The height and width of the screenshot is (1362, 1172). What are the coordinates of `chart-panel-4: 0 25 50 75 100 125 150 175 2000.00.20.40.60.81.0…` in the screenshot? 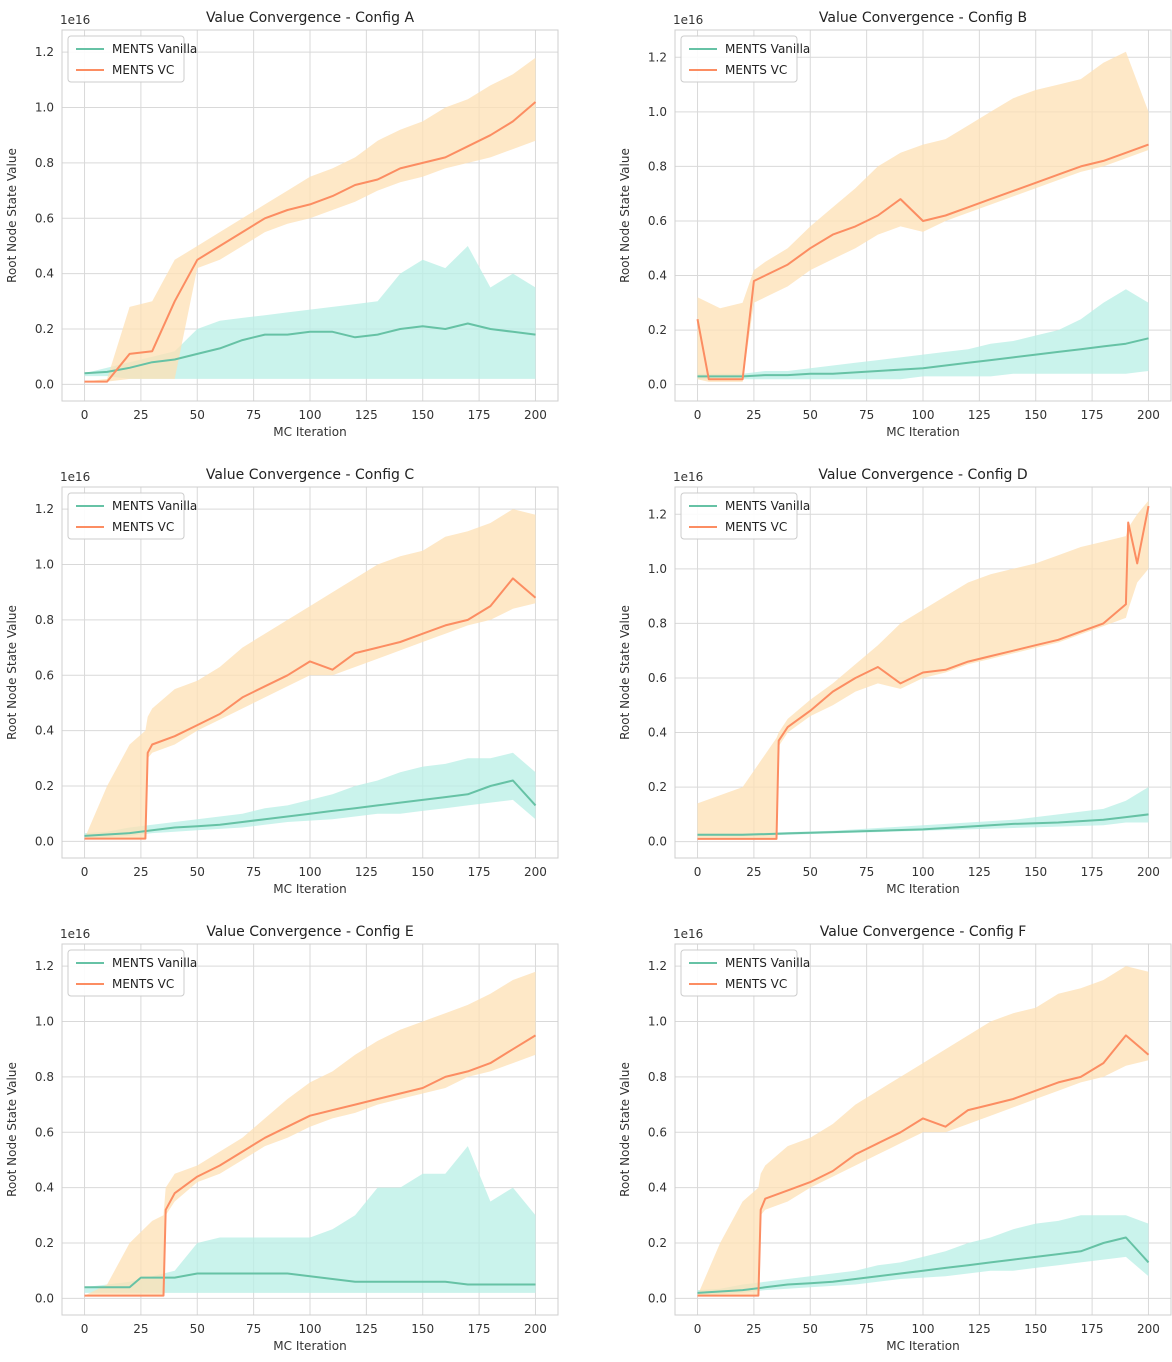 It's located at (894, 681).